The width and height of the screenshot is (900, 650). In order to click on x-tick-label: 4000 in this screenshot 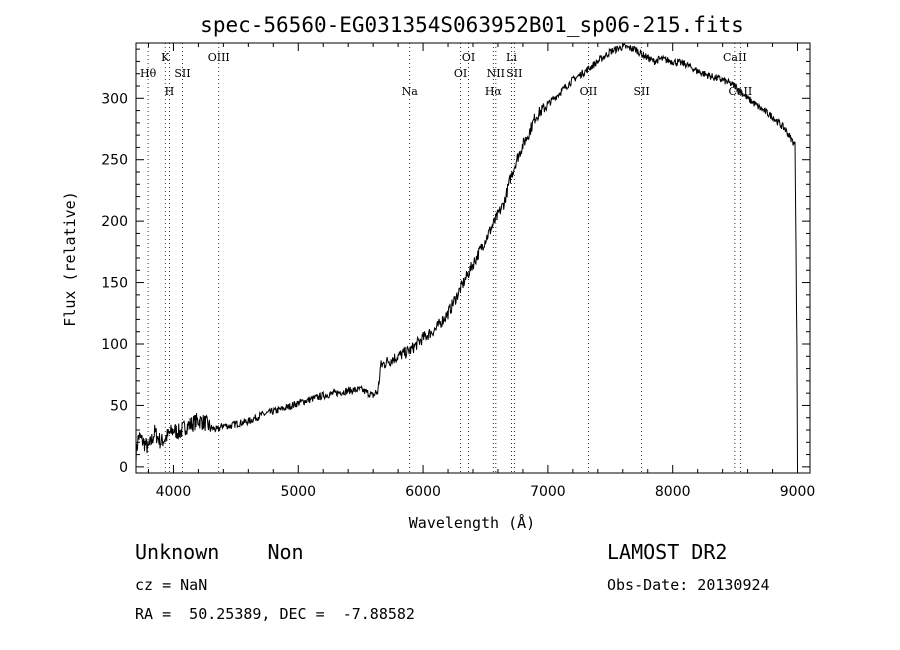, I will do `click(174, 492)`.